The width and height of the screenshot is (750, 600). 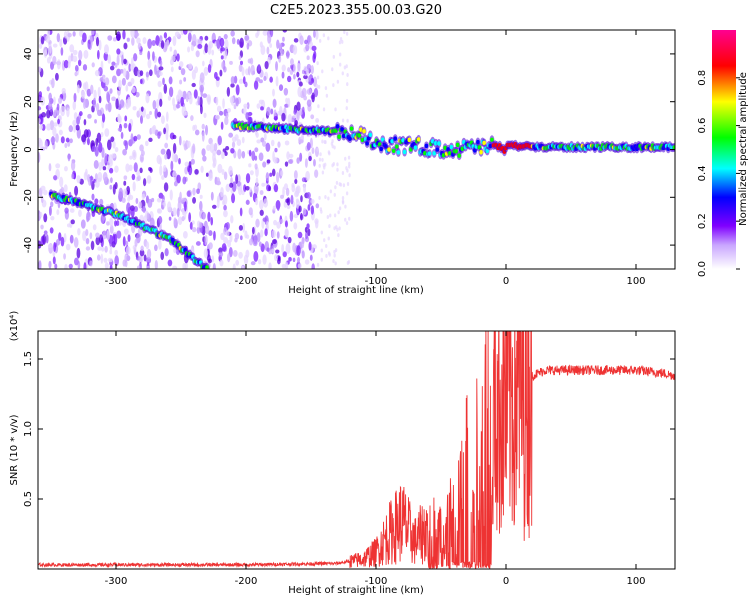 What do you see at coordinates (14, 326) in the screenshot?
I see `snr-multiplier: (x10⁴)` at bounding box center [14, 326].